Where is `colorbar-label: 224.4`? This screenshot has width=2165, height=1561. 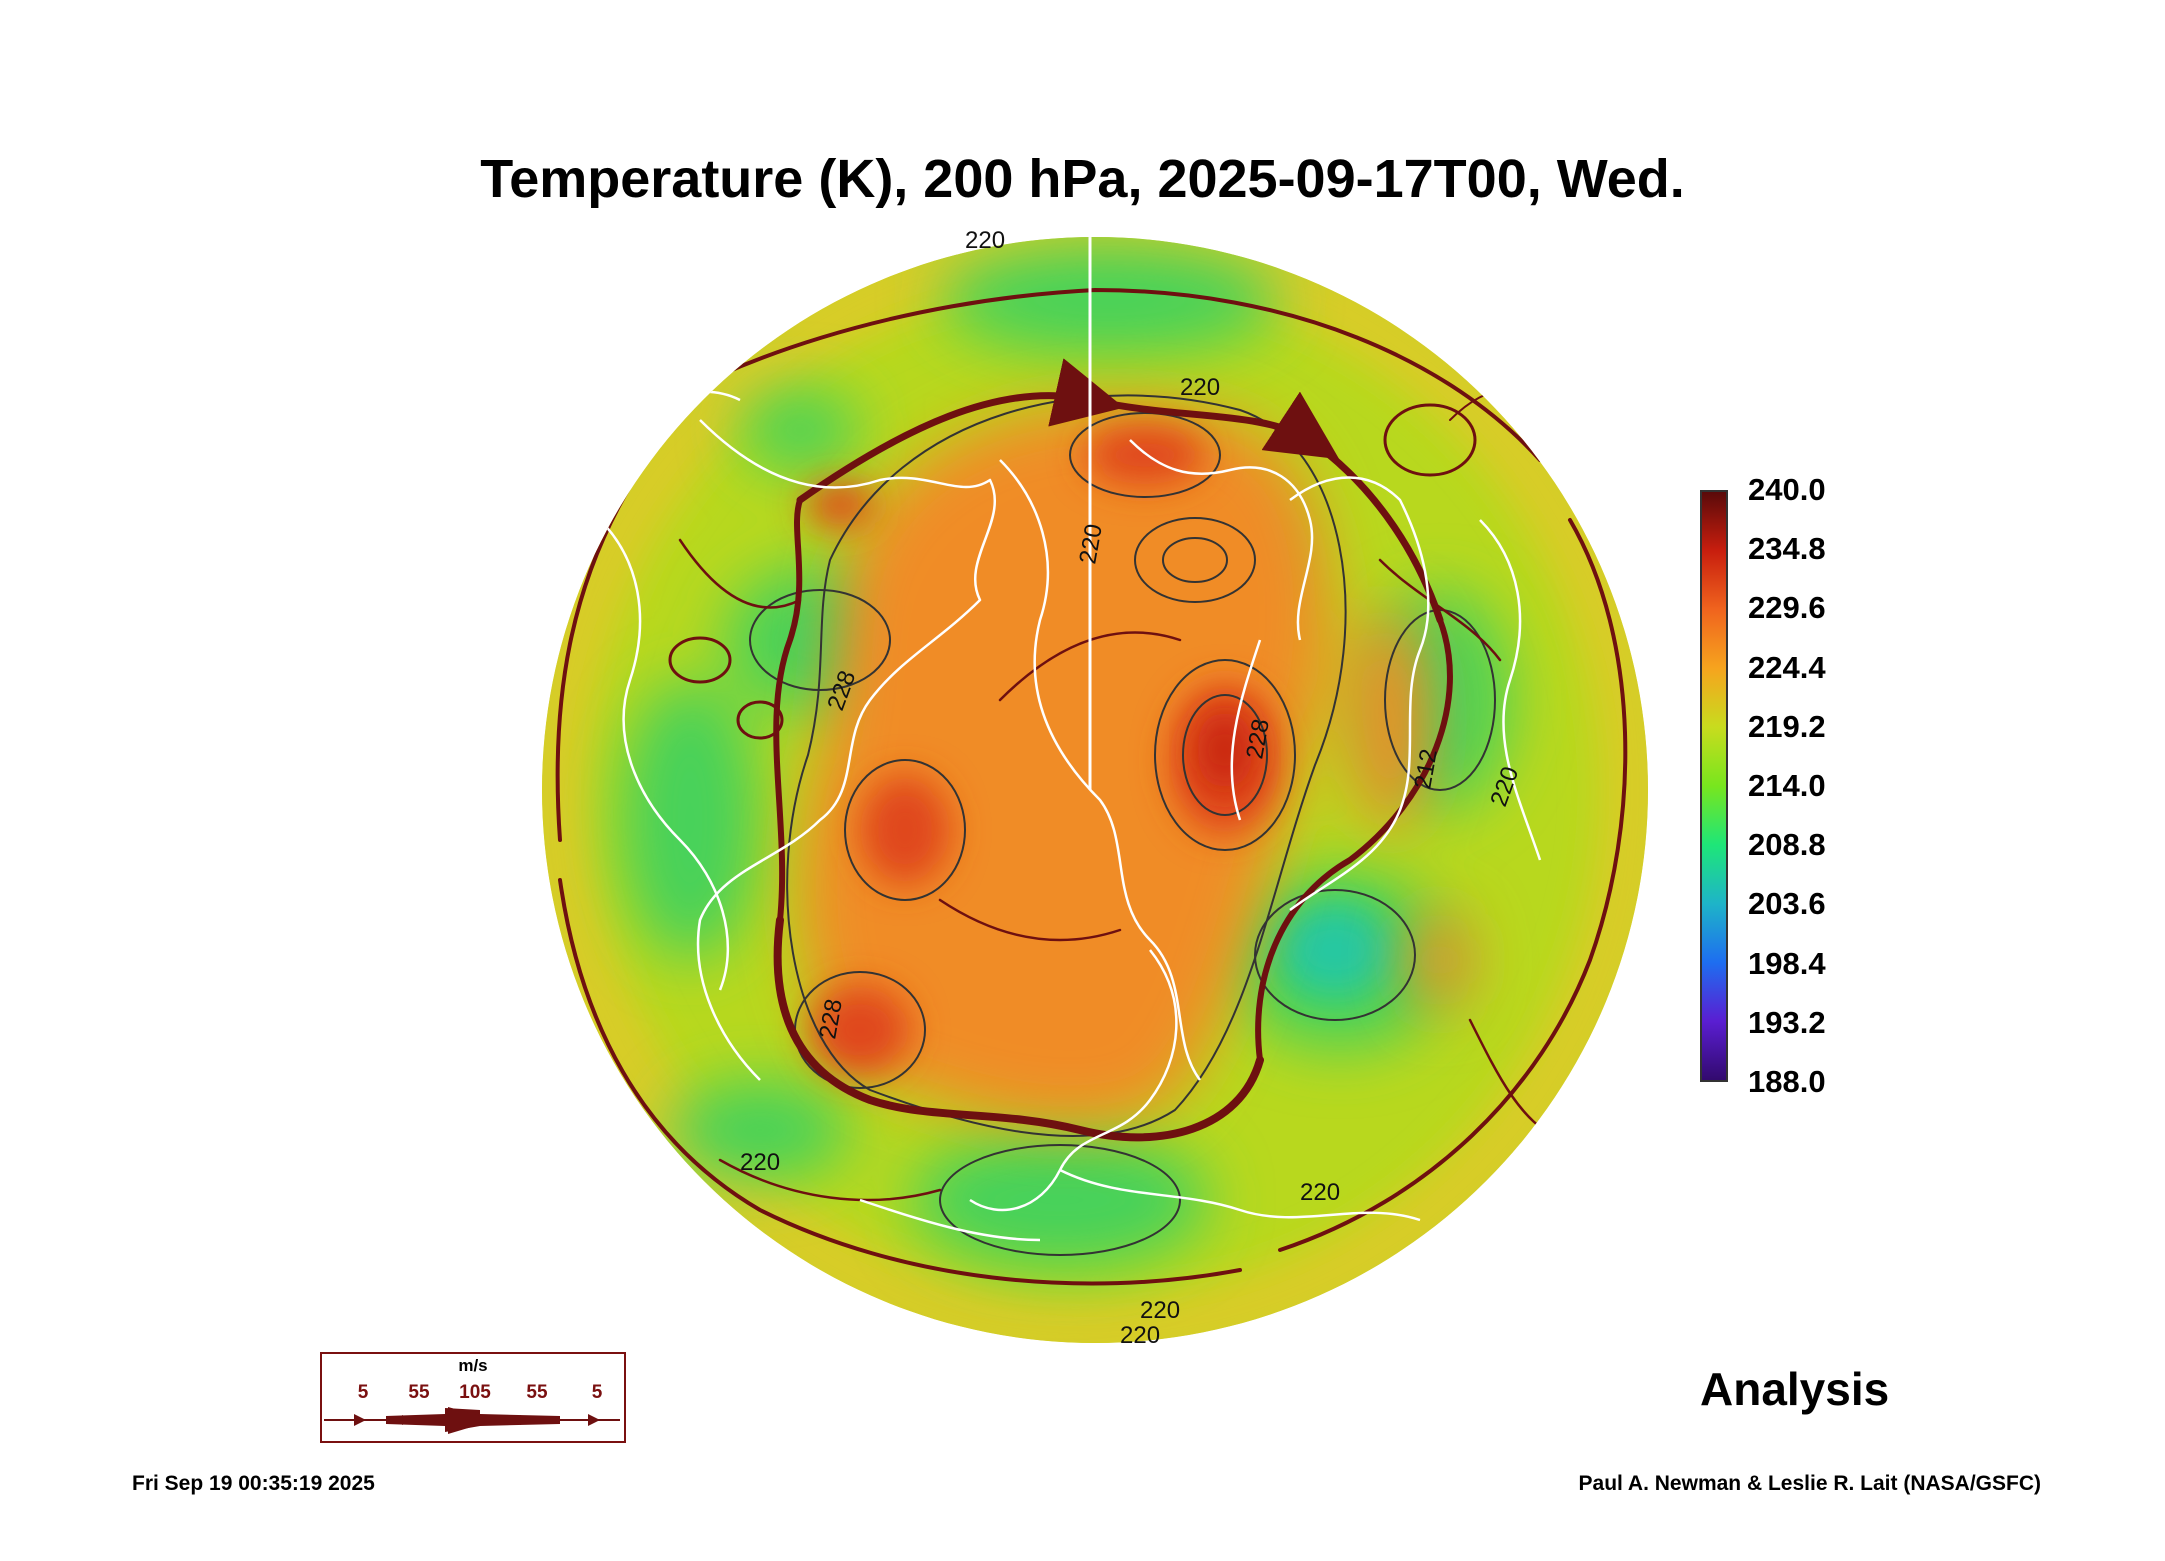 colorbar-label: 224.4 is located at coordinates (1787, 667).